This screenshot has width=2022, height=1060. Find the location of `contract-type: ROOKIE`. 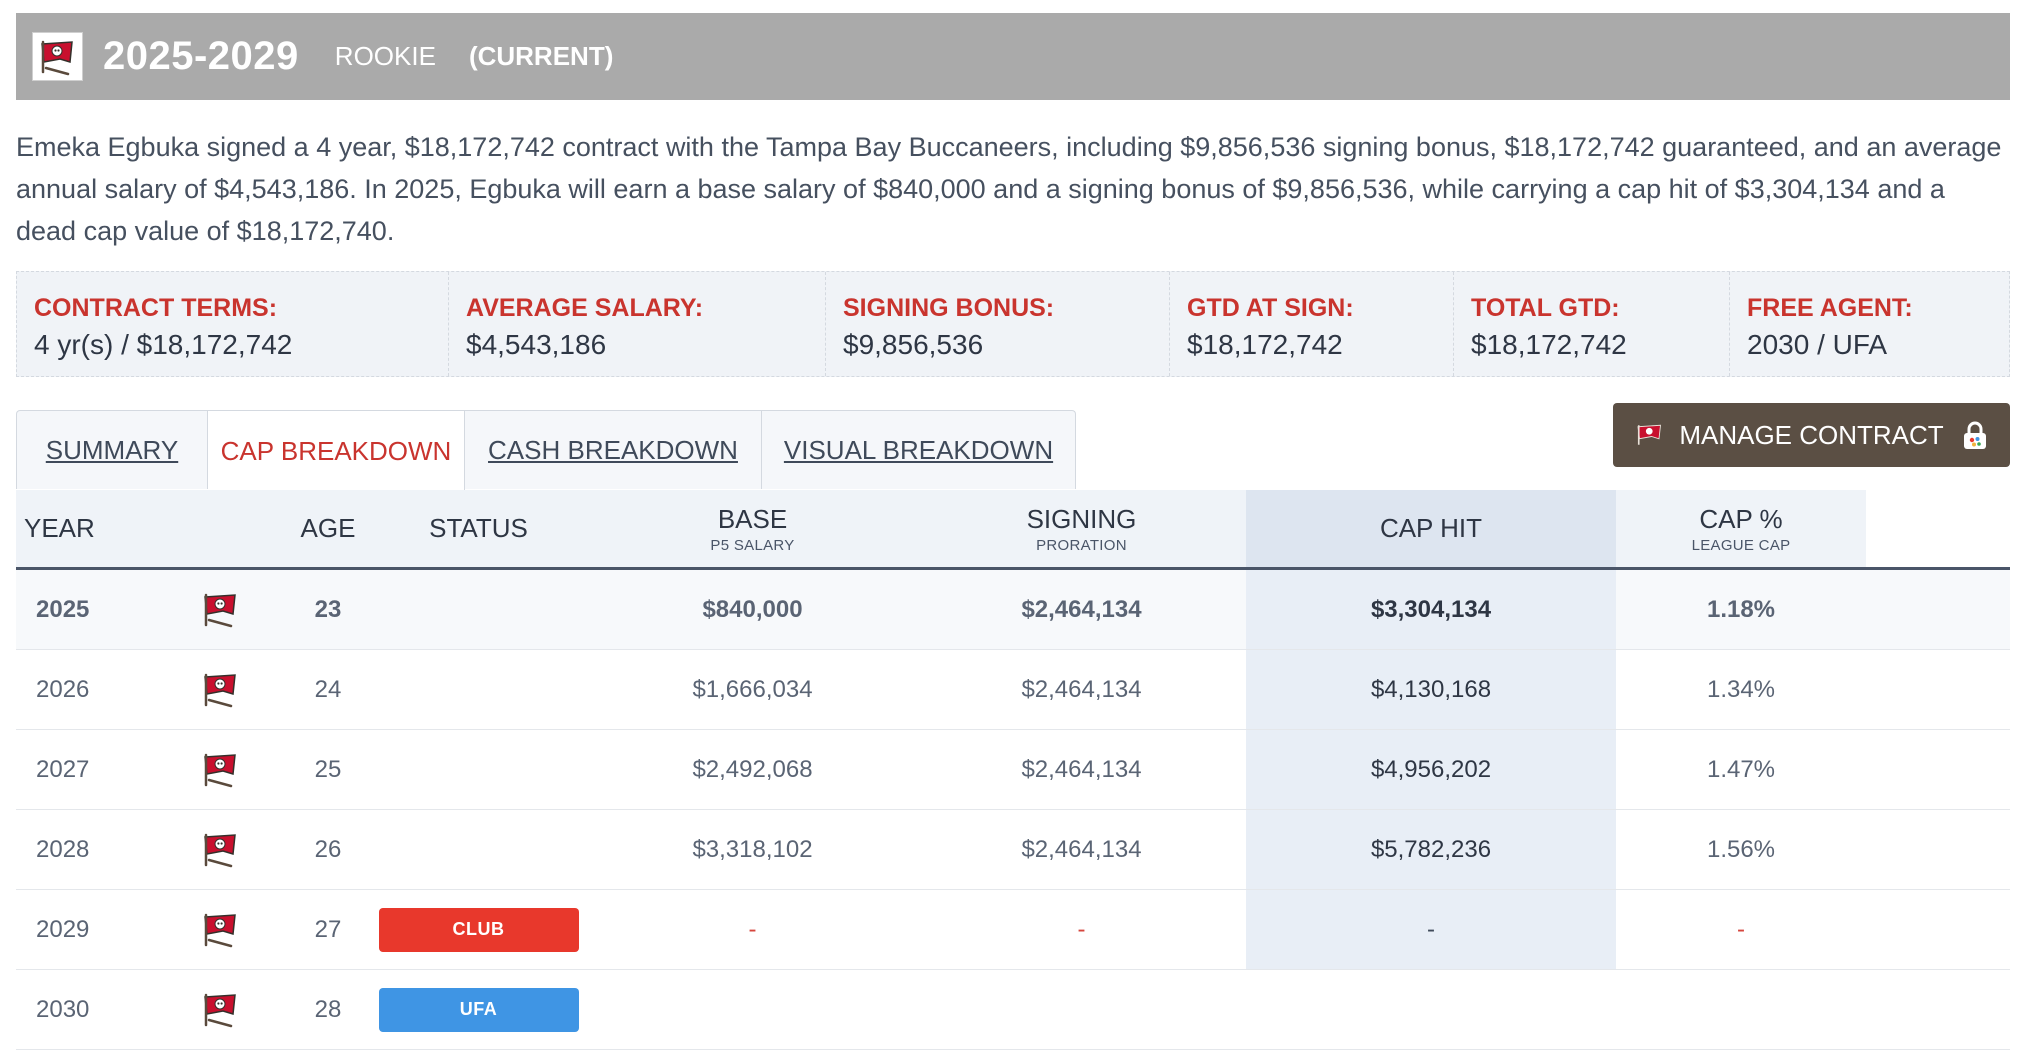

contract-type: ROOKIE is located at coordinates (385, 56).